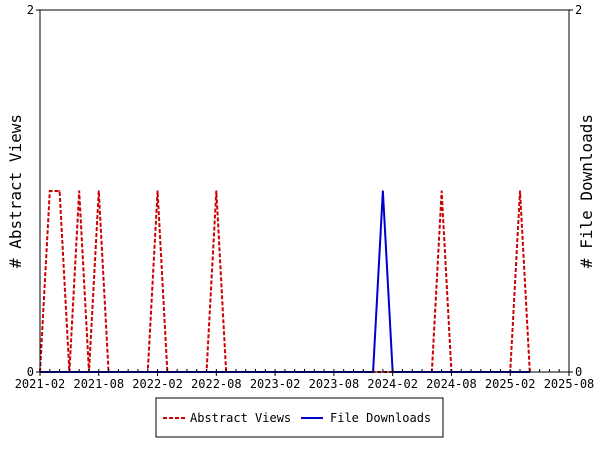  Describe the element at coordinates (30, 372) in the screenshot. I see `y-tick-label-left: 0` at that location.